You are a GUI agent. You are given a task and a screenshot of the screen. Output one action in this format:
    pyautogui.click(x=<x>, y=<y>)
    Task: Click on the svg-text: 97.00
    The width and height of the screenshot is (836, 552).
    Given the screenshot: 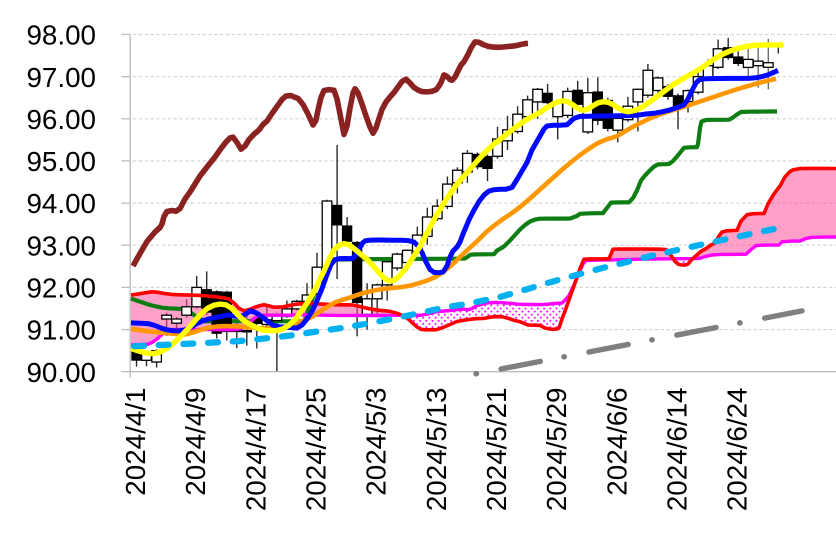 What is the action you would take?
    pyautogui.click(x=61, y=77)
    